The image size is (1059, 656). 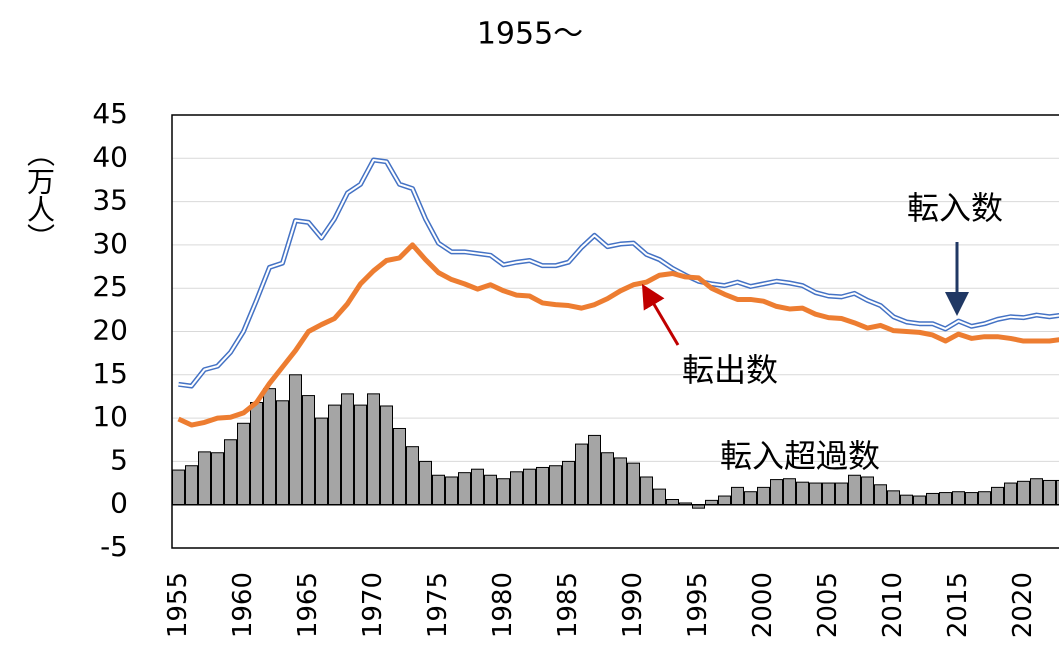 What do you see at coordinates (503, 605) in the screenshot?
I see `x-tick-label: 1980` at bounding box center [503, 605].